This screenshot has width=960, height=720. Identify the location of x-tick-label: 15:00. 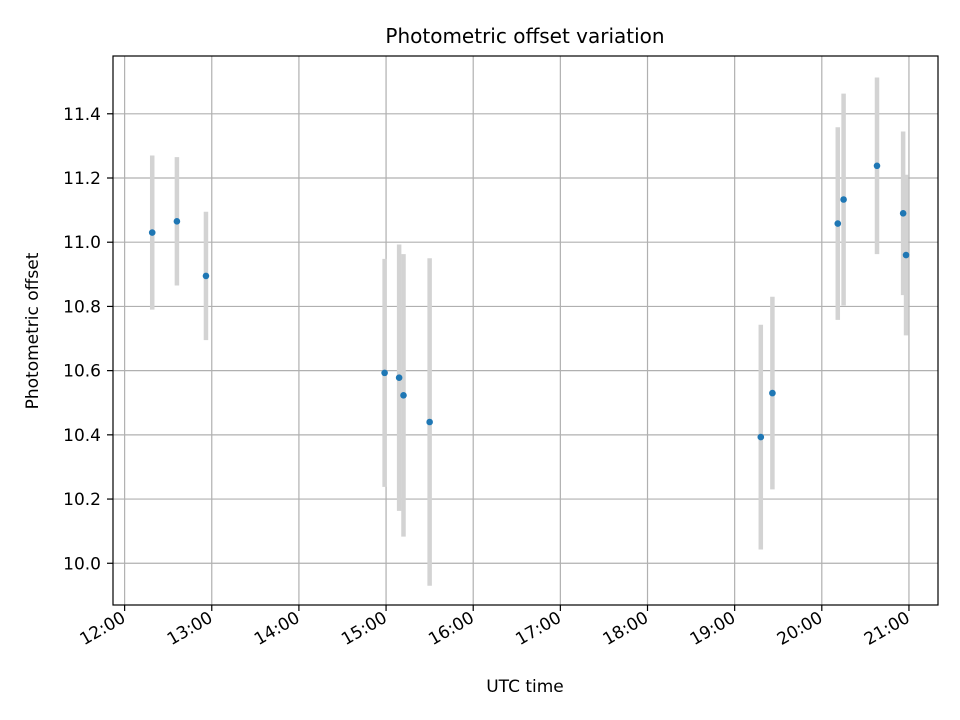
(364, 629).